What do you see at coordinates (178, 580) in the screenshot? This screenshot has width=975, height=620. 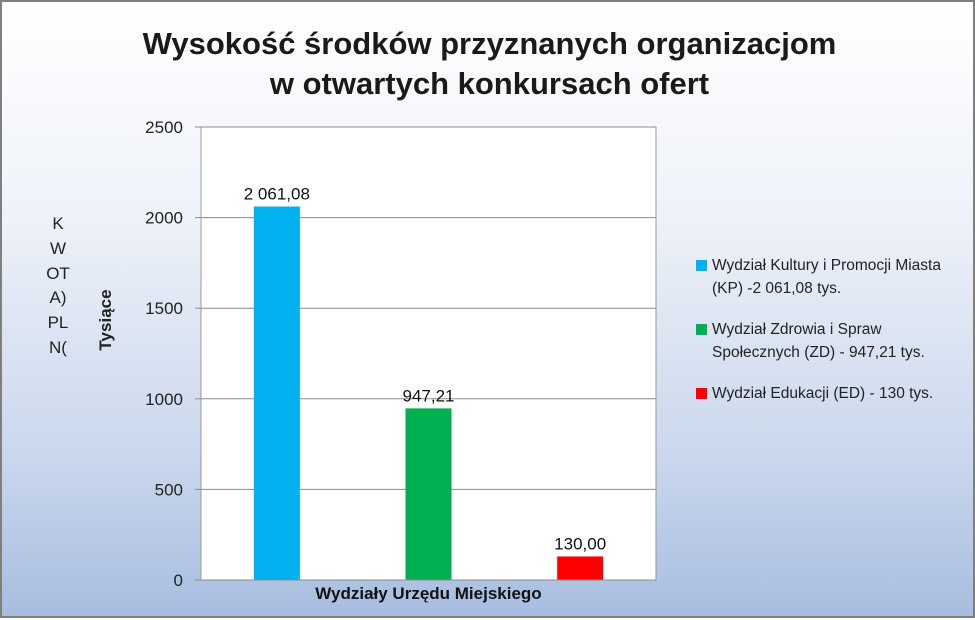 I see `y-tick-label-0: 0` at bounding box center [178, 580].